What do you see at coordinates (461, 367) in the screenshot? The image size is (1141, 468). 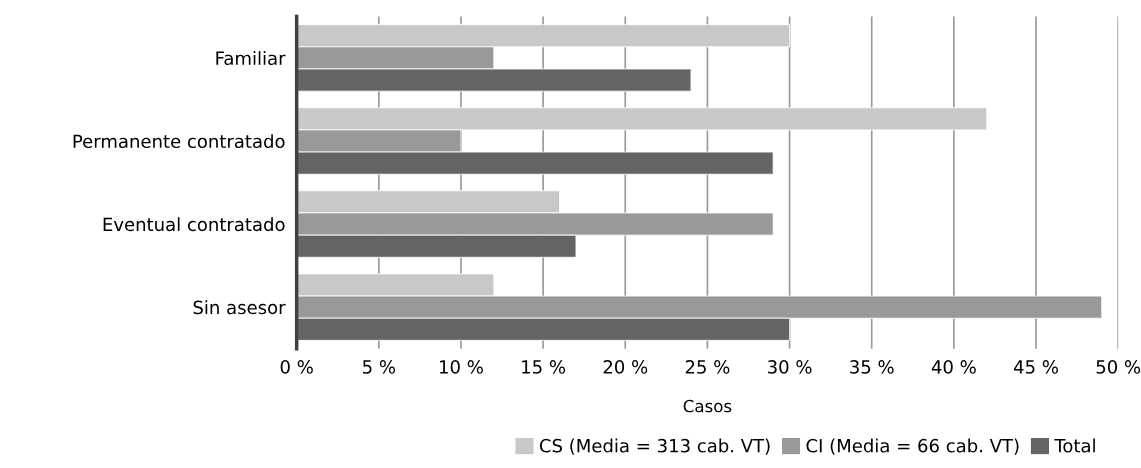 I see `x-tick-label: 10 %` at bounding box center [461, 367].